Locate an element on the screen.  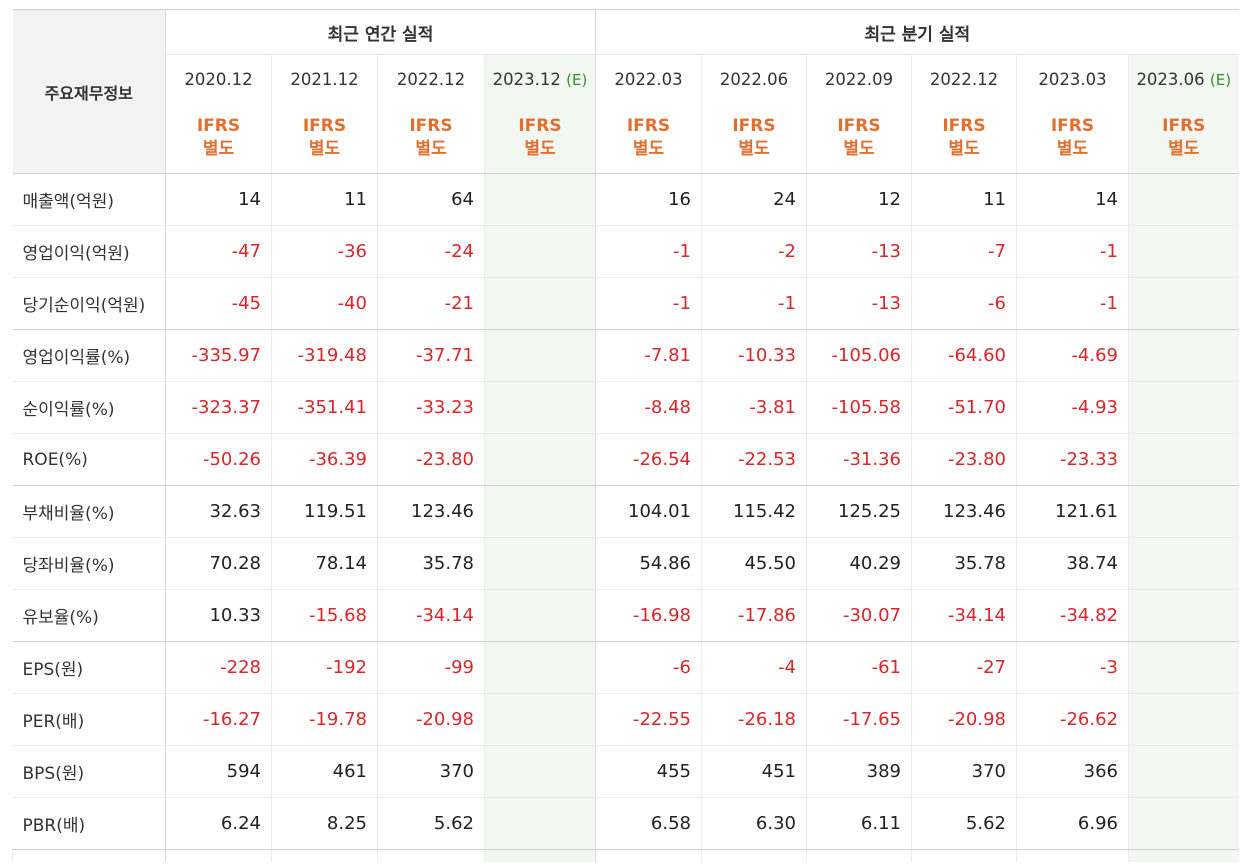
table-cell: -16.98 is located at coordinates (648, 615).